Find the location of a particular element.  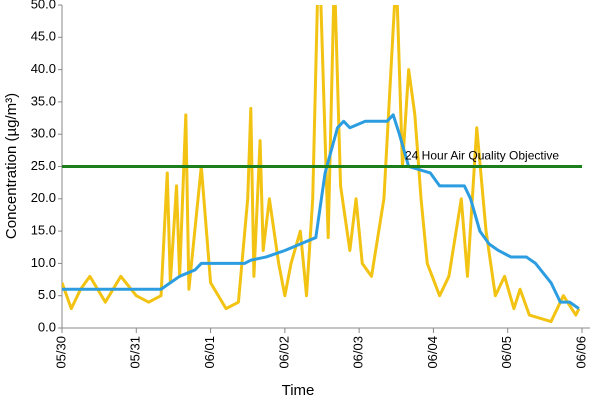

x-tick-label: 06/03 is located at coordinates (358, 352).